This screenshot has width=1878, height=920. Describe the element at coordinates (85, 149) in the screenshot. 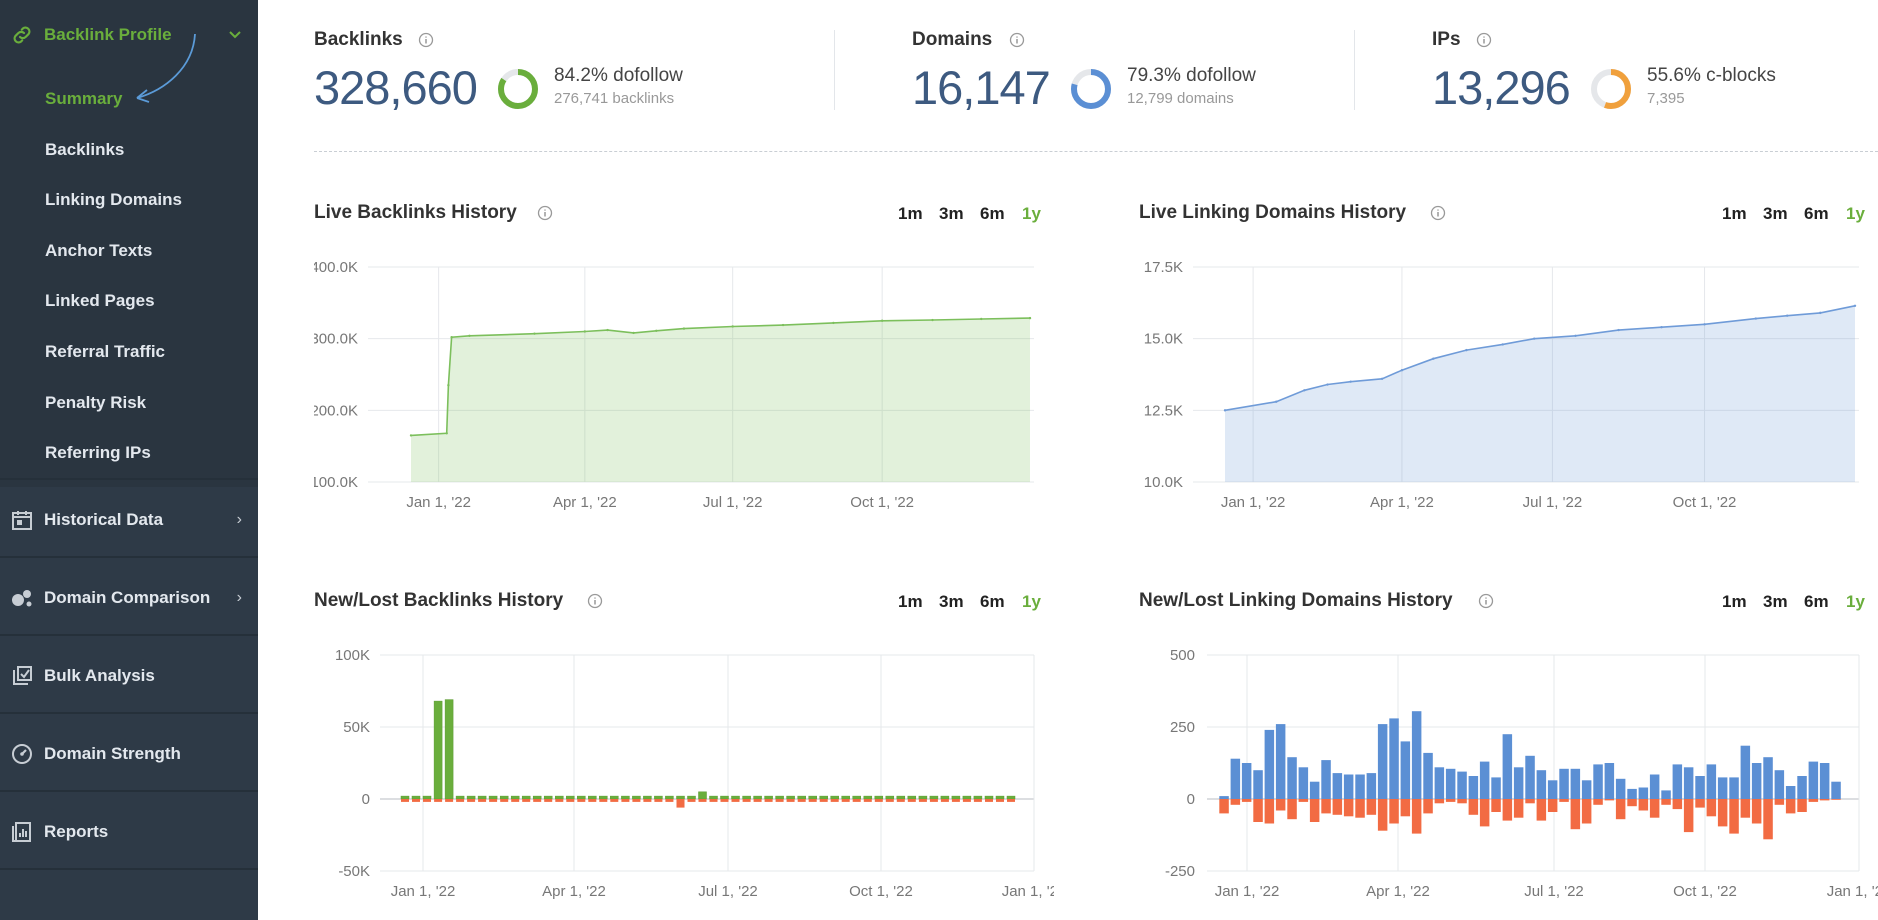

I see `sidebar-item-backlinks: Backlinks` at that location.